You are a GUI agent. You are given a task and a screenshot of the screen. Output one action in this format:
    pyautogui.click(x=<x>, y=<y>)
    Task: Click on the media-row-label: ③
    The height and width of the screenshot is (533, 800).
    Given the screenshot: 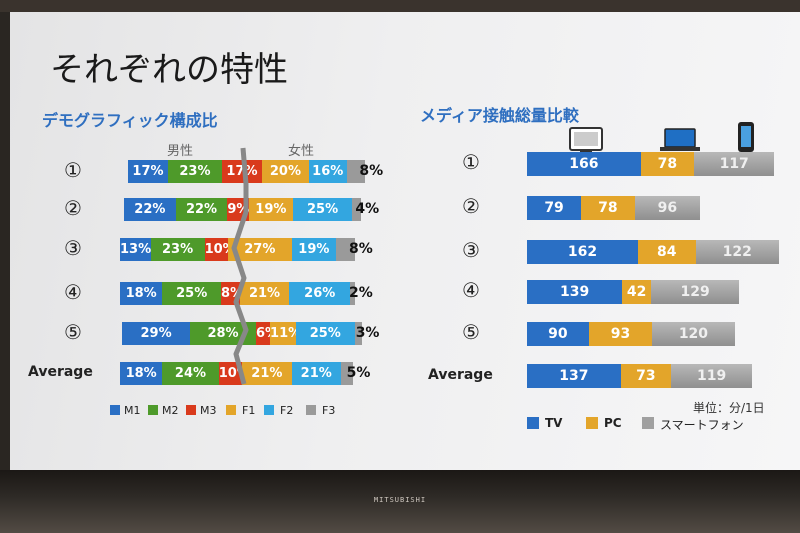 What is the action you would take?
    pyautogui.click(x=471, y=250)
    